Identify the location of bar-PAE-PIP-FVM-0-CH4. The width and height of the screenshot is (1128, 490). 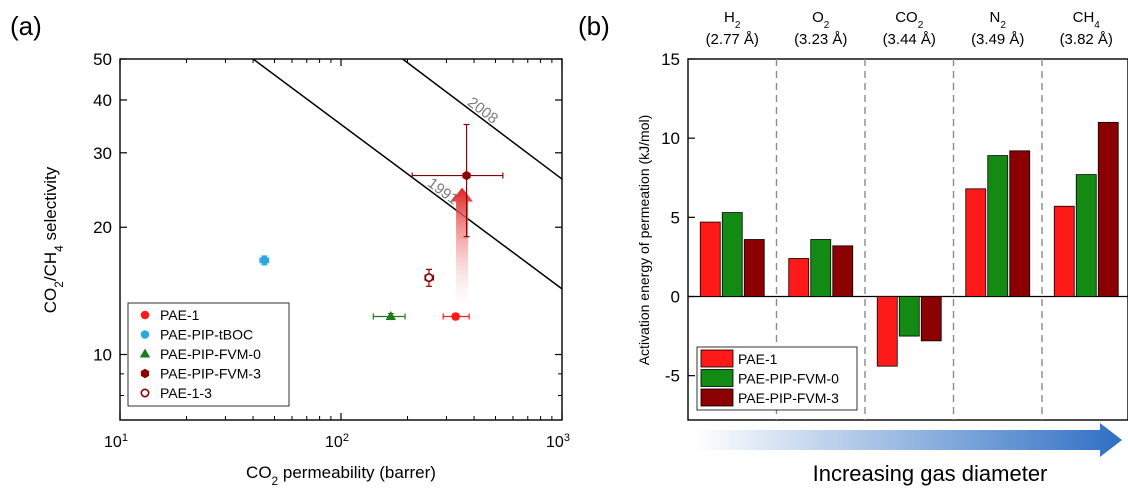
(1086, 235).